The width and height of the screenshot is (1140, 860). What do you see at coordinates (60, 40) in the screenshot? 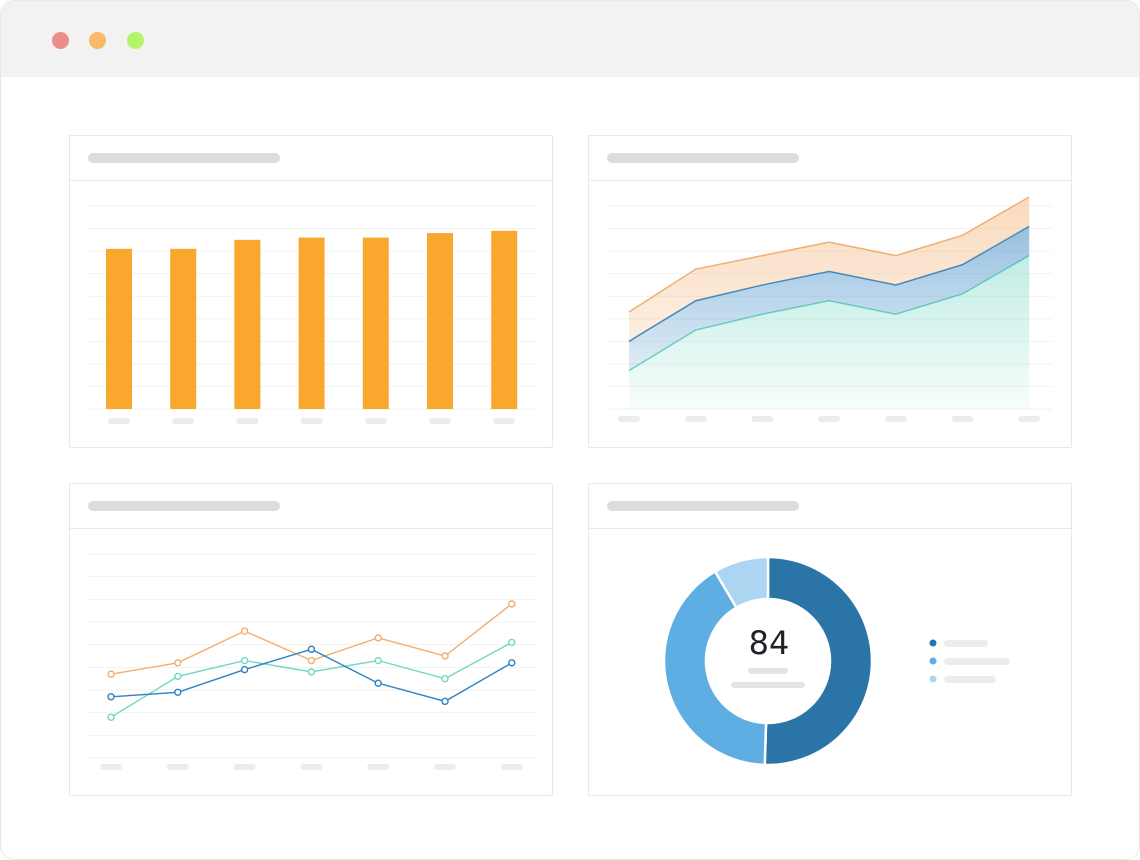
I see `close-button` at bounding box center [60, 40].